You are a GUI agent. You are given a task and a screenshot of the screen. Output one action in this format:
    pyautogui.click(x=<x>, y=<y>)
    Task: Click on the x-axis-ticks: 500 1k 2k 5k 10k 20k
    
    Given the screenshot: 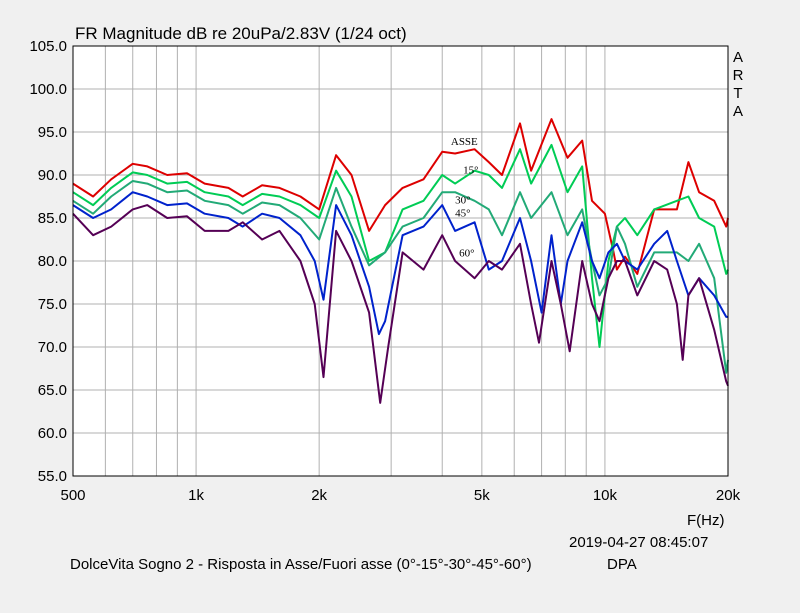 What is the action you would take?
    pyautogui.click(x=400, y=495)
    